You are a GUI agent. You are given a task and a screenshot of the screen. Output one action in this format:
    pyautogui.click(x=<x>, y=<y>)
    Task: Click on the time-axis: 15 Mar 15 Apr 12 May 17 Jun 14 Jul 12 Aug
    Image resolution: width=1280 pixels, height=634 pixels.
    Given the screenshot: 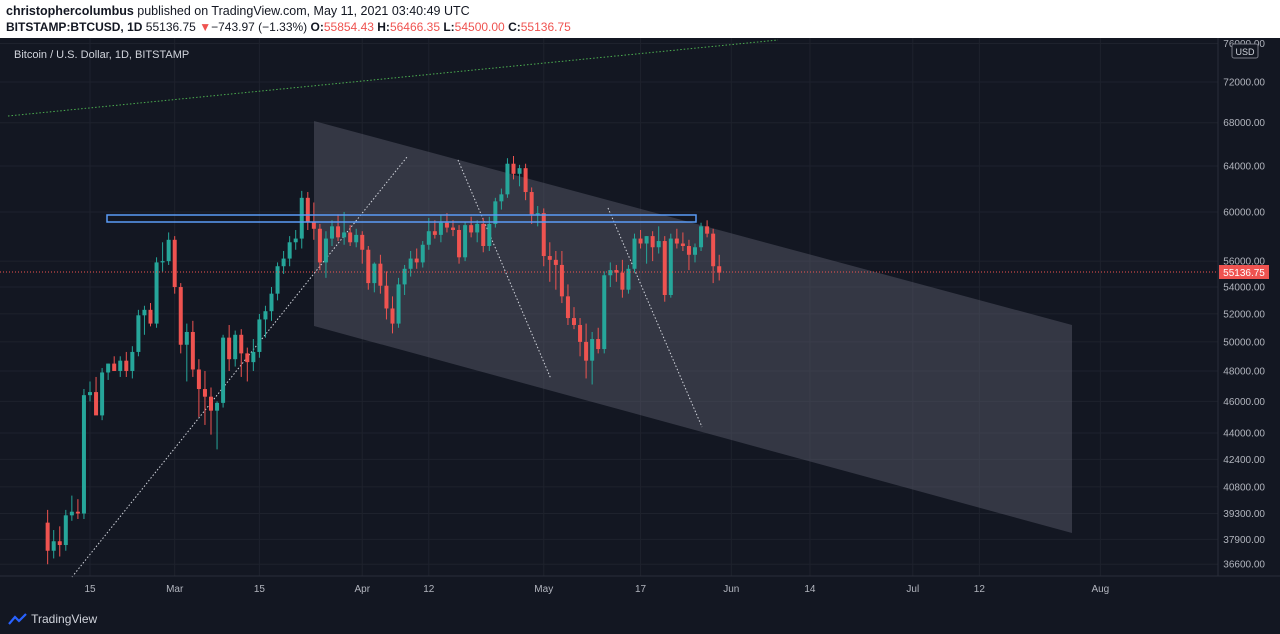 What is the action you would take?
    pyautogui.click(x=596, y=589)
    